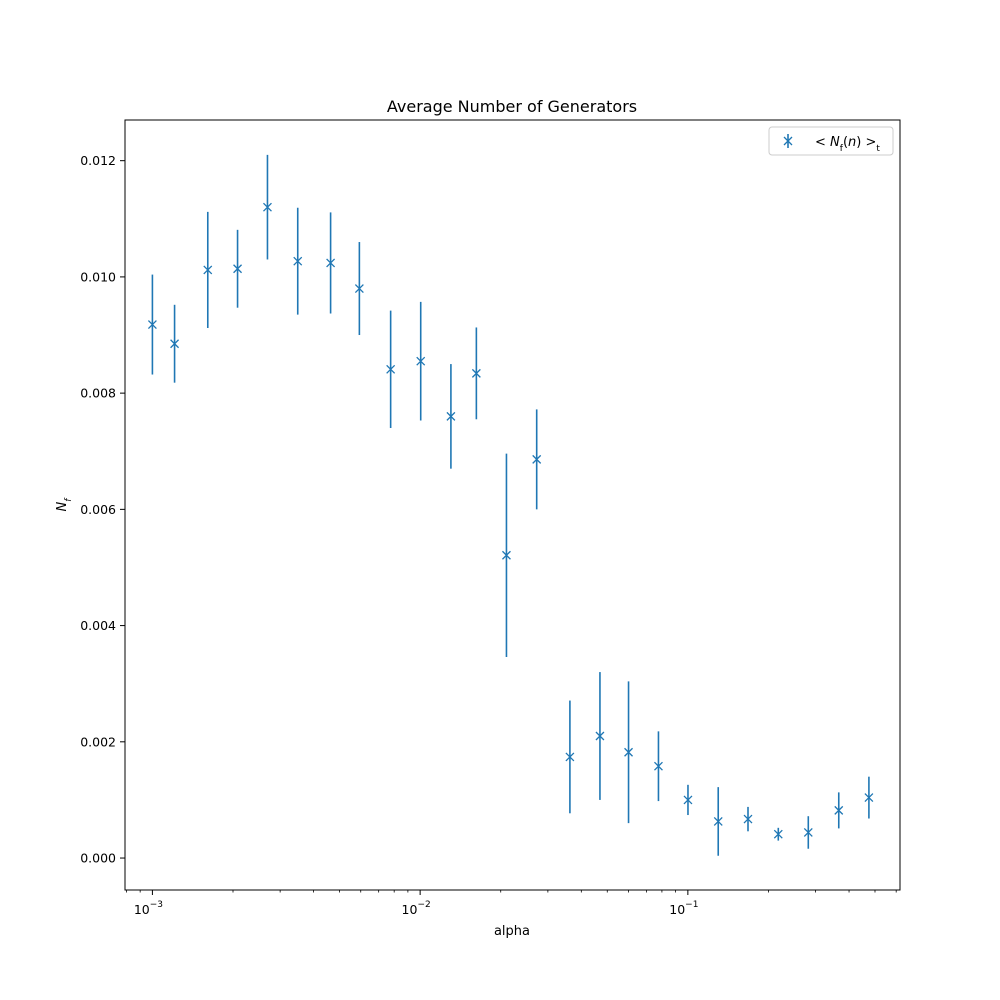 Image resolution: width=1000 pixels, height=1000 pixels. What do you see at coordinates (847, 144) in the screenshot?
I see `legend-label: < Nf(n) >t` at bounding box center [847, 144].